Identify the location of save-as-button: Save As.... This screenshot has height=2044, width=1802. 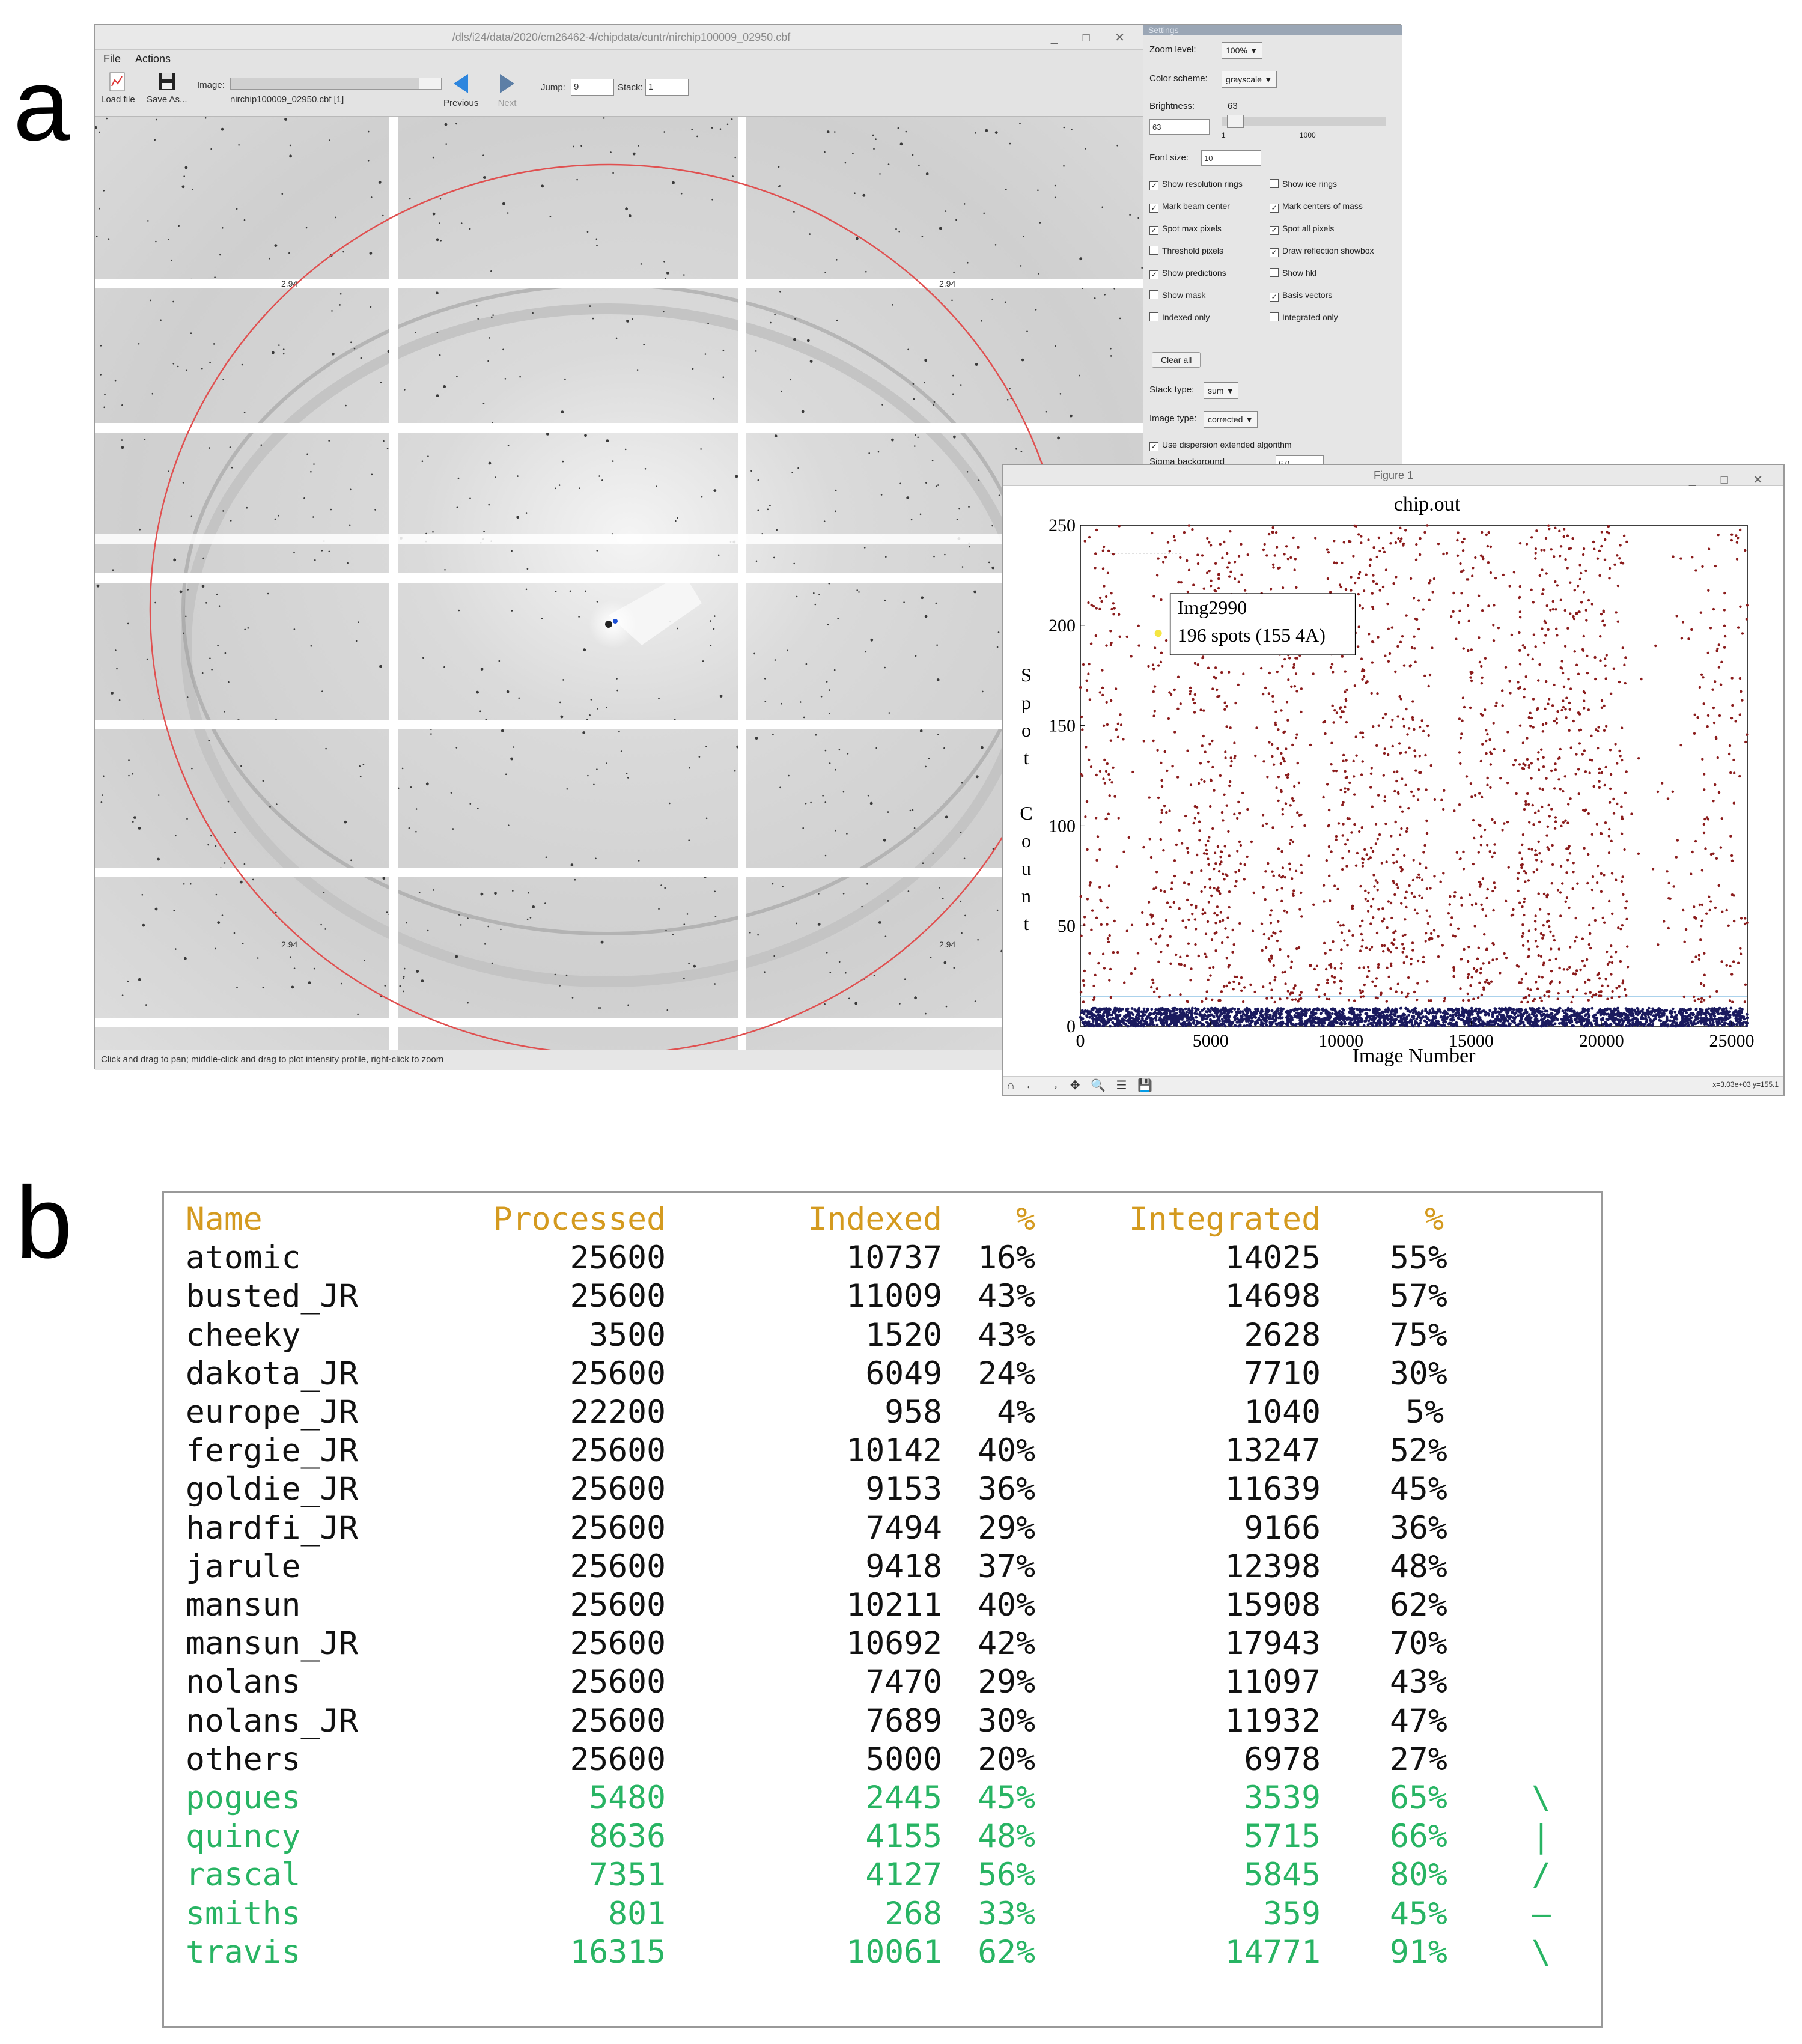
(167, 88).